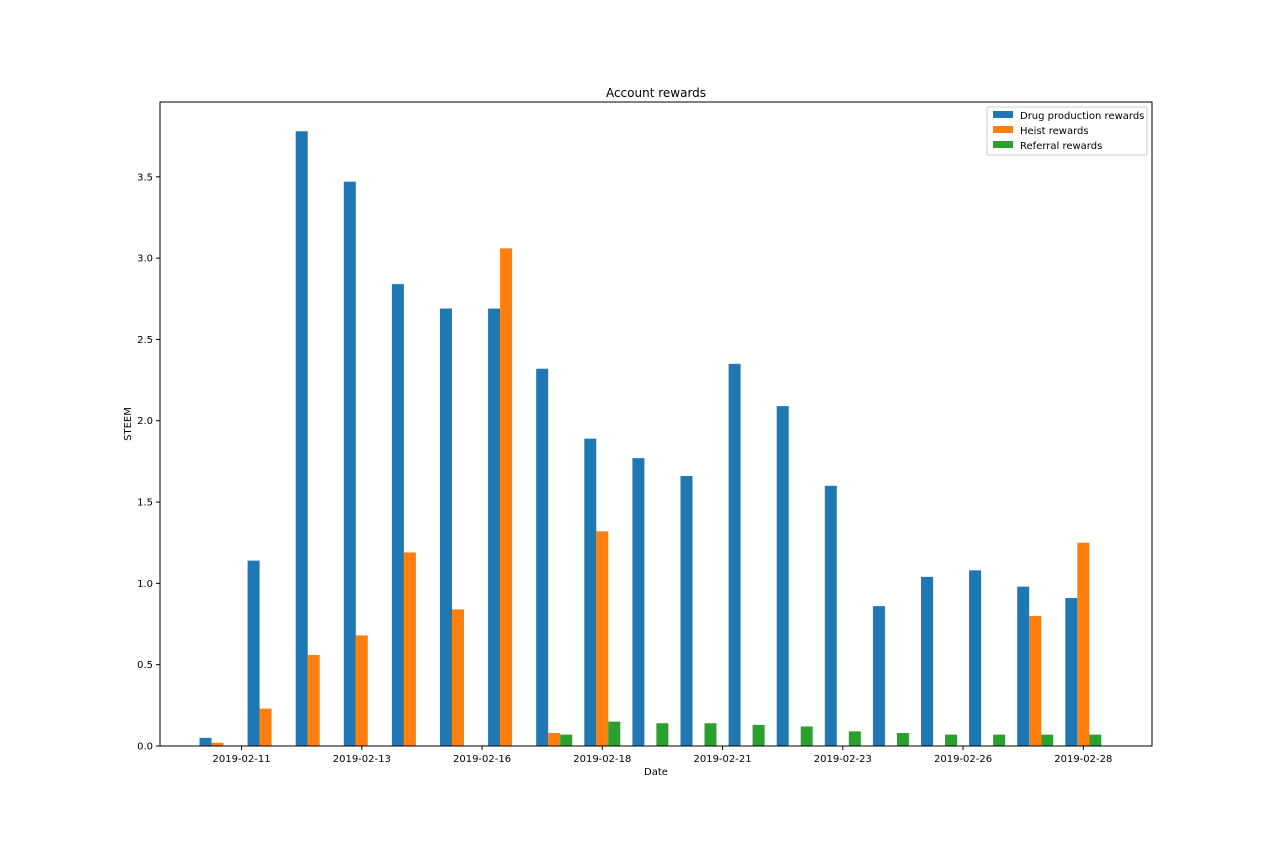 The image size is (1280, 853). Describe the element at coordinates (1083, 759) in the screenshot. I see `x-tick-label-7: 2019-02-28` at that location.